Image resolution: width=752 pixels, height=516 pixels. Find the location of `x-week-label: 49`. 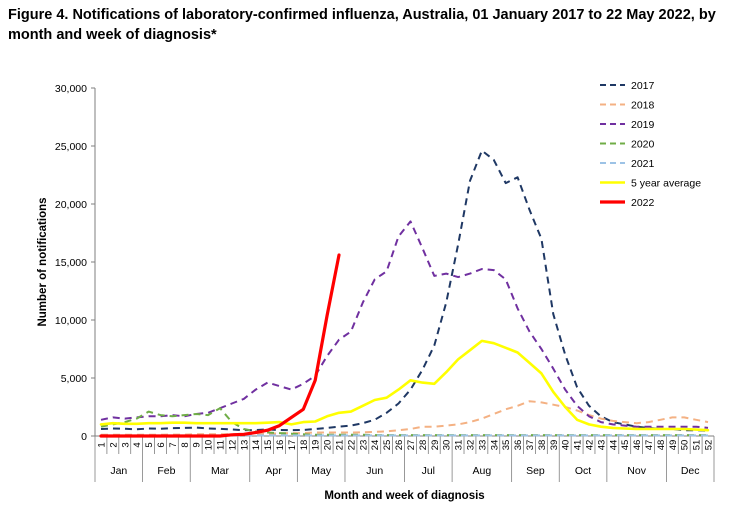

x-week-label: 49 is located at coordinates (673, 445).